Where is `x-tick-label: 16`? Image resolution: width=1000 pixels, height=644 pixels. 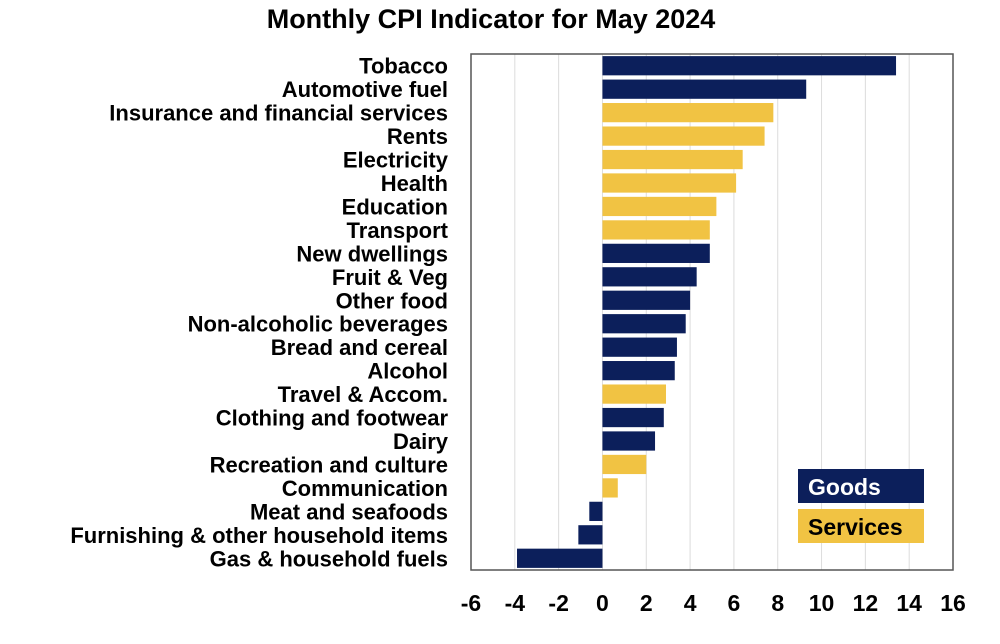 x-tick-label: 16 is located at coordinates (953, 603).